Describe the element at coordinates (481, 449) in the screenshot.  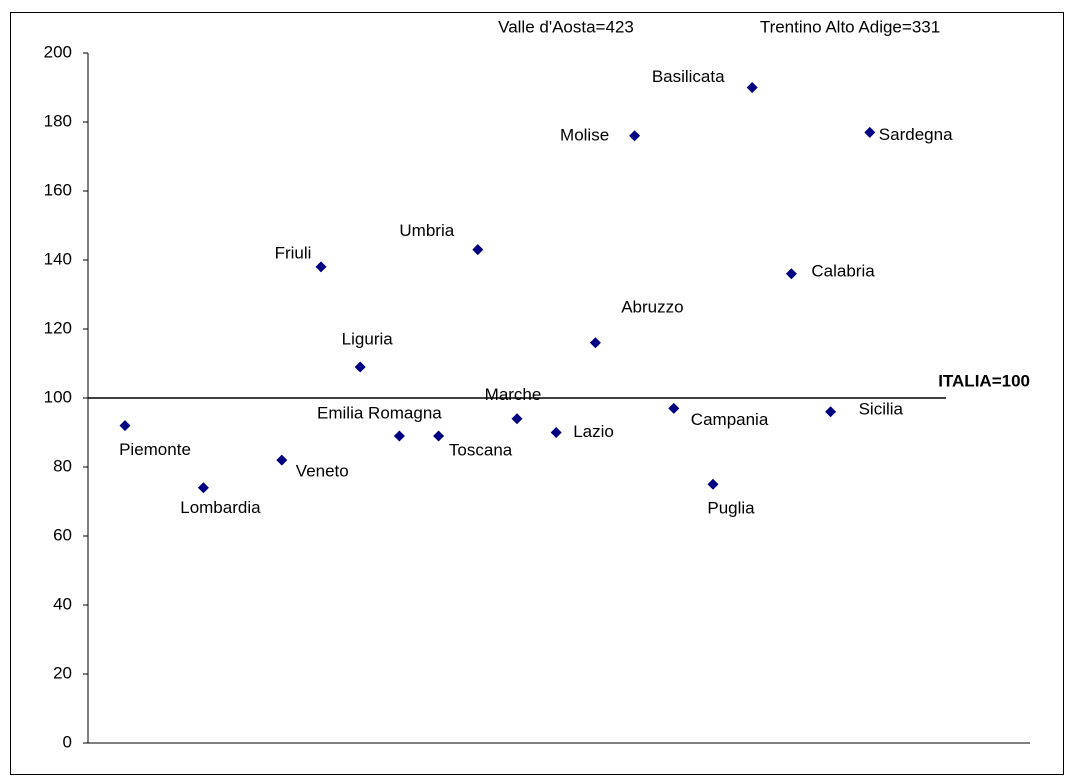
I see `point-label: Toscana` at that location.